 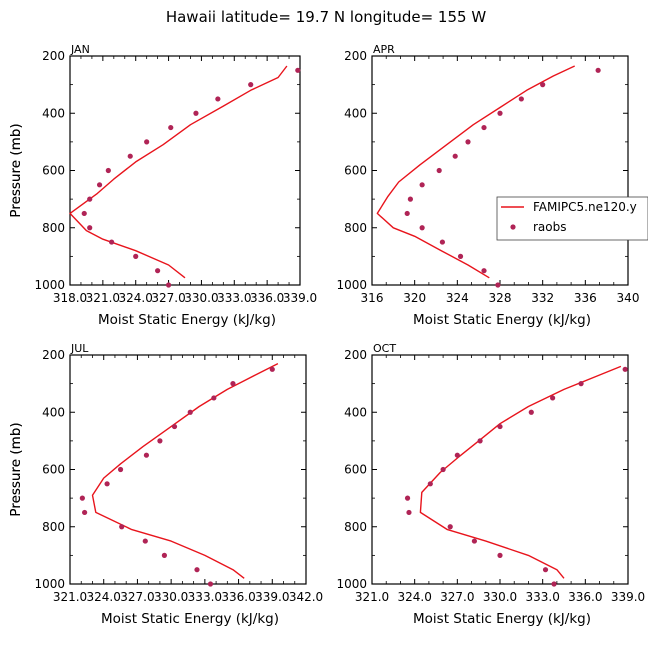 I want to click on x-tick-label: 328, so click(x=500, y=298).